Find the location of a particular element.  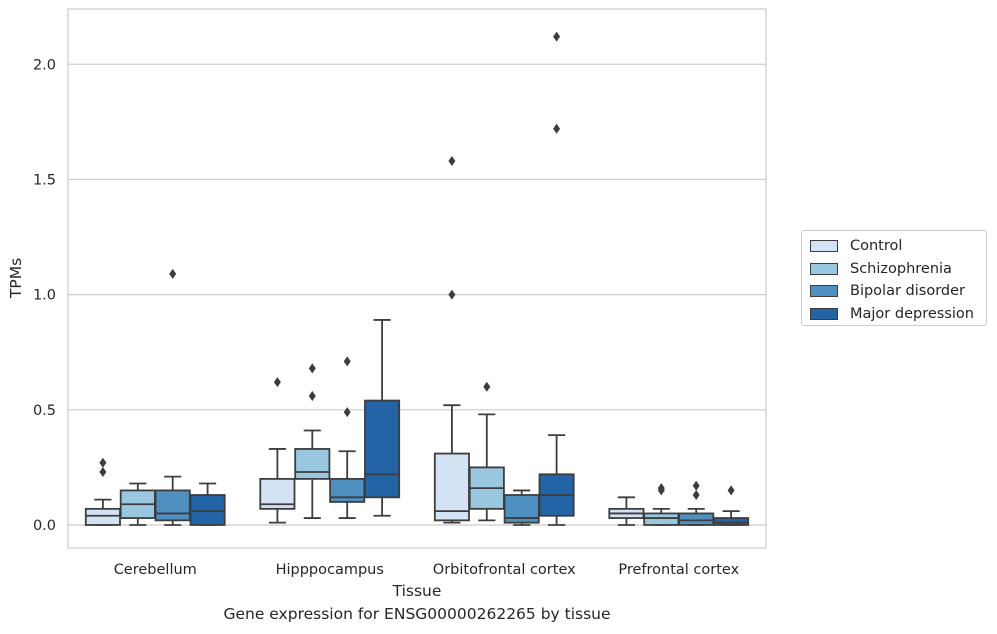

y-tick-labels: 0.0 0.5 1.0 1.5 2.0 is located at coordinates (44, 295).